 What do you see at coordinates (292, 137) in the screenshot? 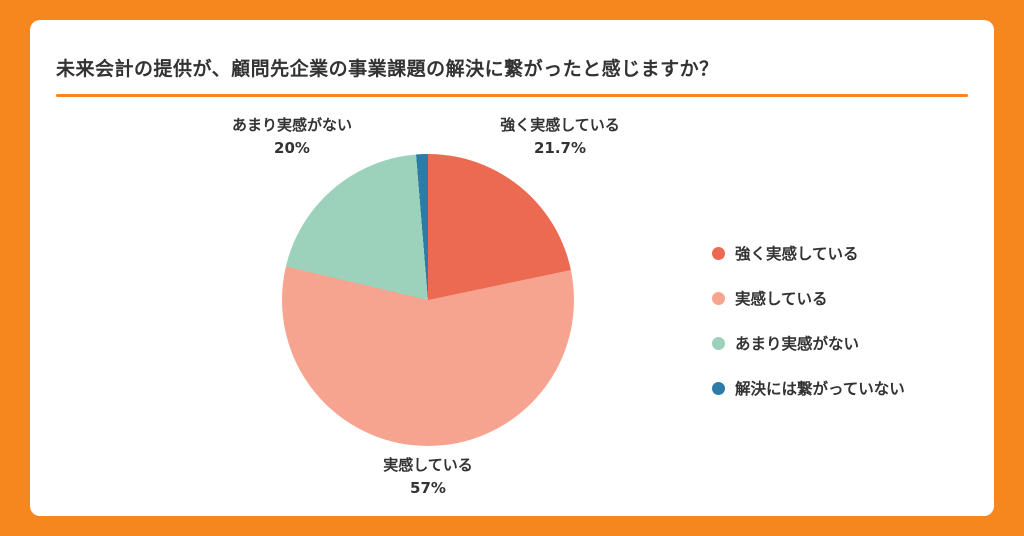
I see `callout-label-amari: あまり実感がない 20%` at bounding box center [292, 137].